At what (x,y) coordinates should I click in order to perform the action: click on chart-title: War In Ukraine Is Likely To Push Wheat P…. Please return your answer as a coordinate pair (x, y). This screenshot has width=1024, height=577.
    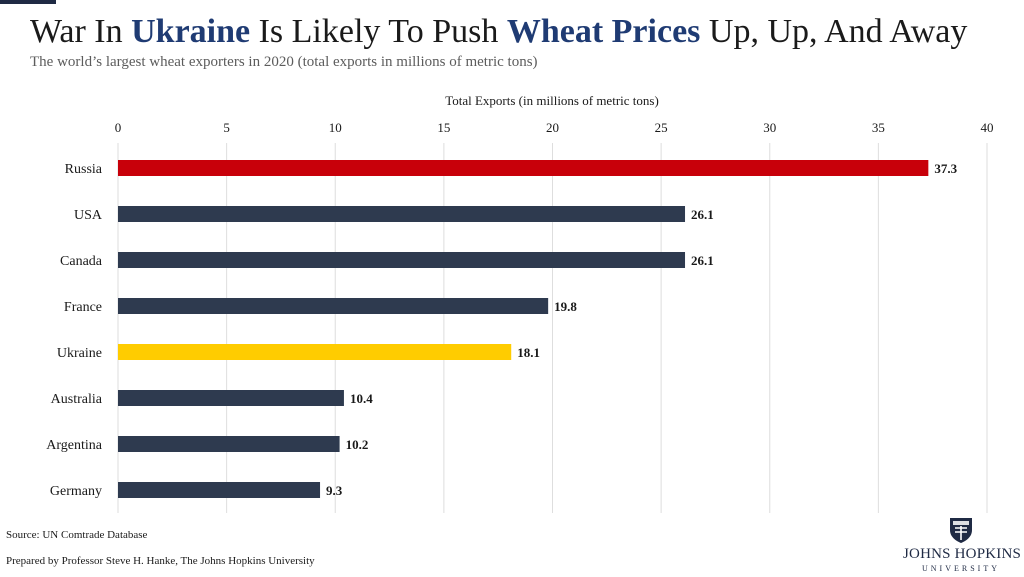
    Looking at the image, I should click on (498, 32).